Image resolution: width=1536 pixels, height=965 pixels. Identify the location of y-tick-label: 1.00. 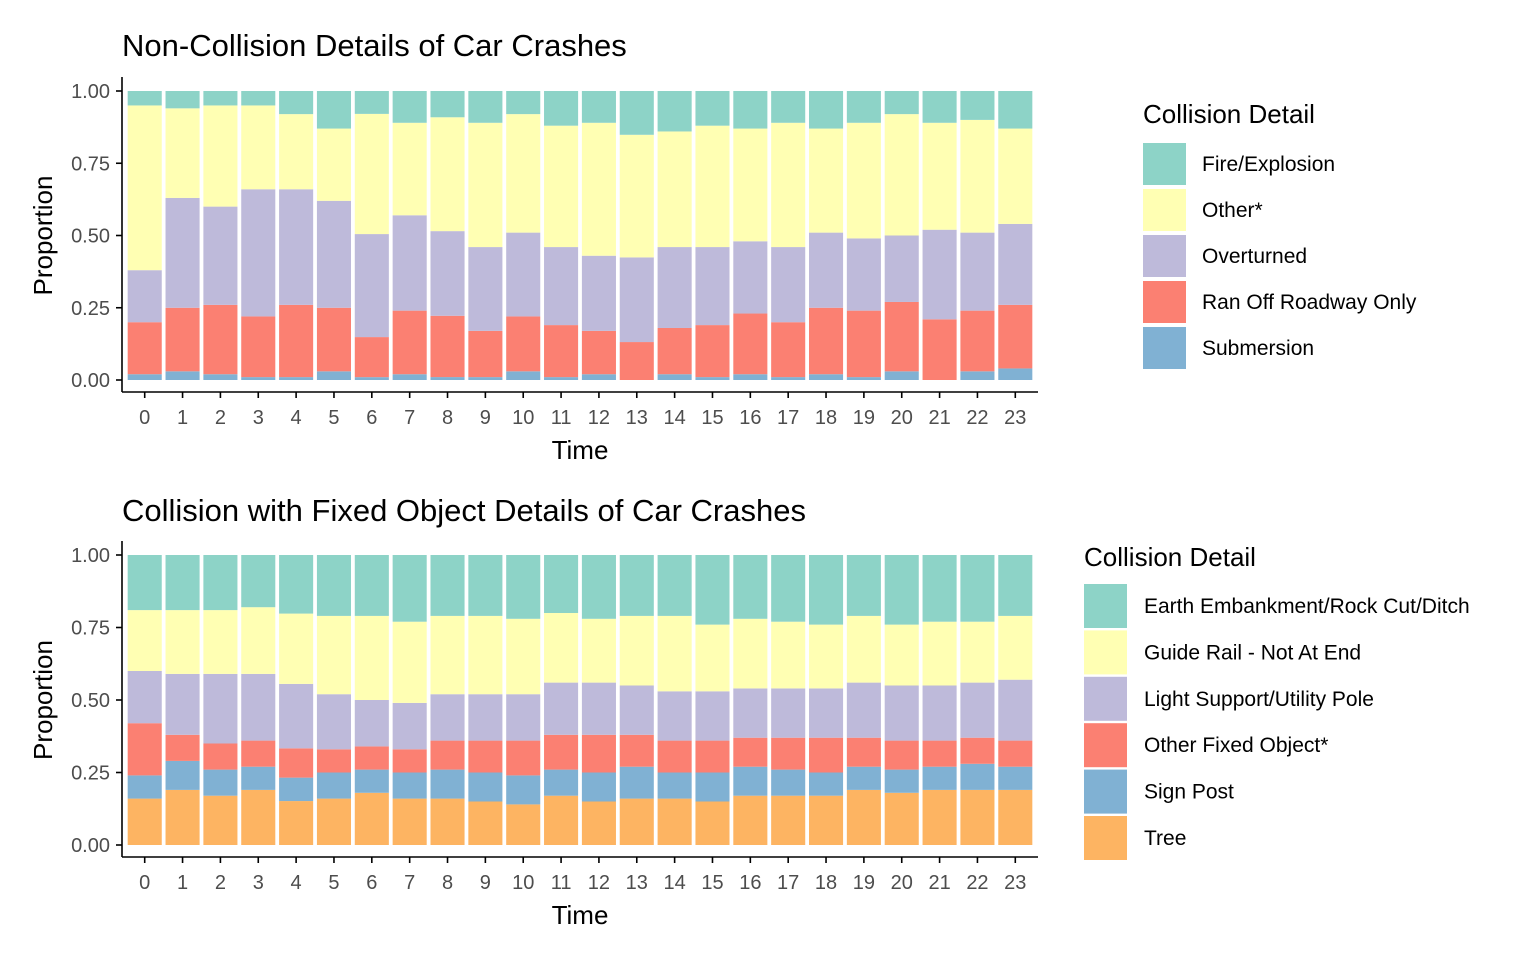
(90, 92).